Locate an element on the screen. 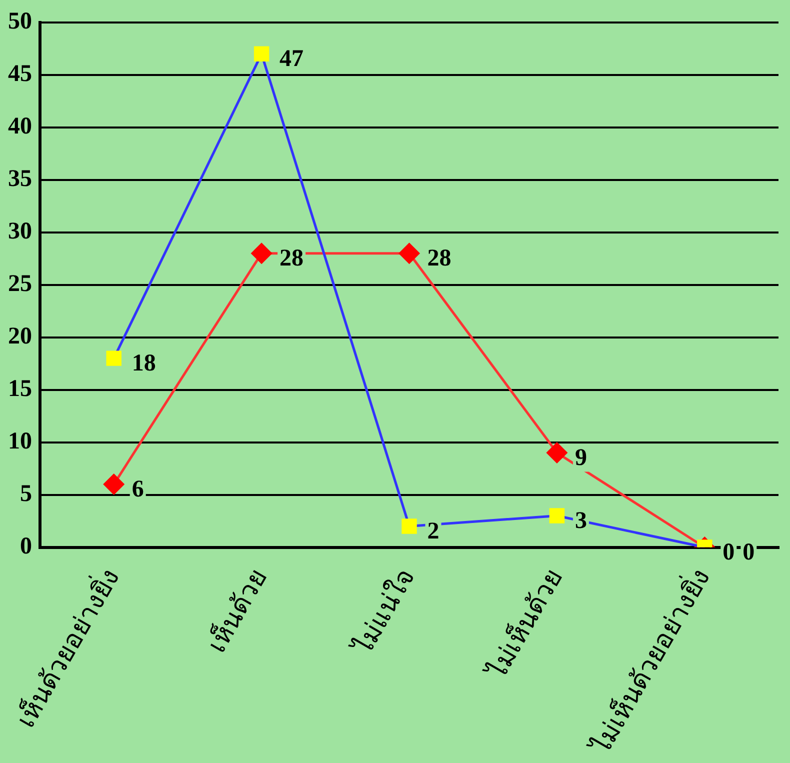 The height and width of the screenshot is (763, 790). y-tick-label: 0 is located at coordinates (26, 546).